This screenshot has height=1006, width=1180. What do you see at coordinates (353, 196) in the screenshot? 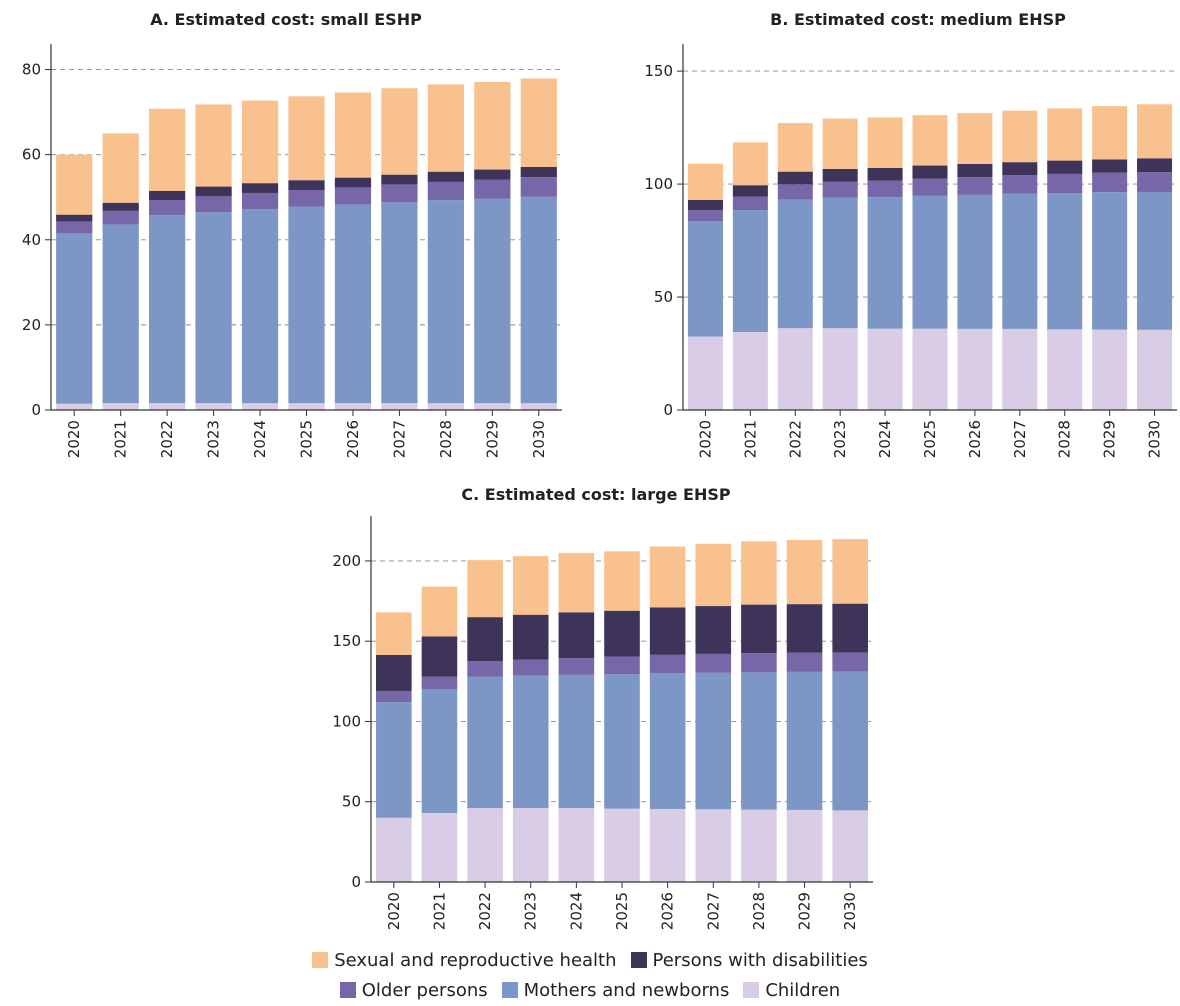
I see `chart-a-bar-older-persons-2026` at bounding box center [353, 196].